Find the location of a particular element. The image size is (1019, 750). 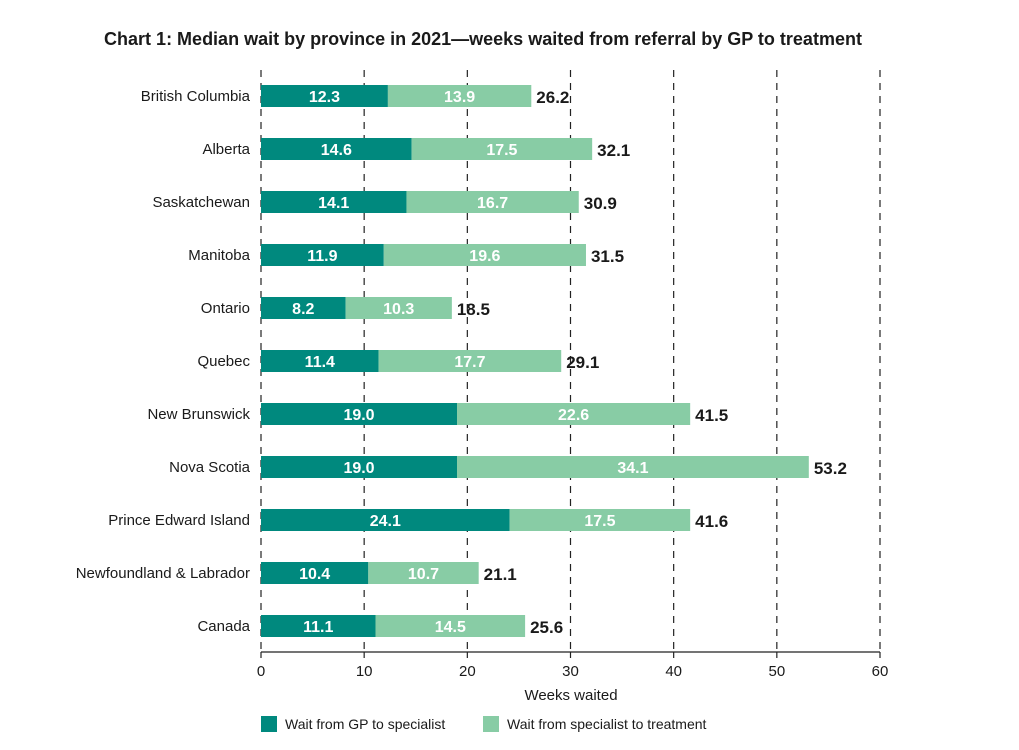

bar-data-label: 14.6 is located at coordinates (336, 150).